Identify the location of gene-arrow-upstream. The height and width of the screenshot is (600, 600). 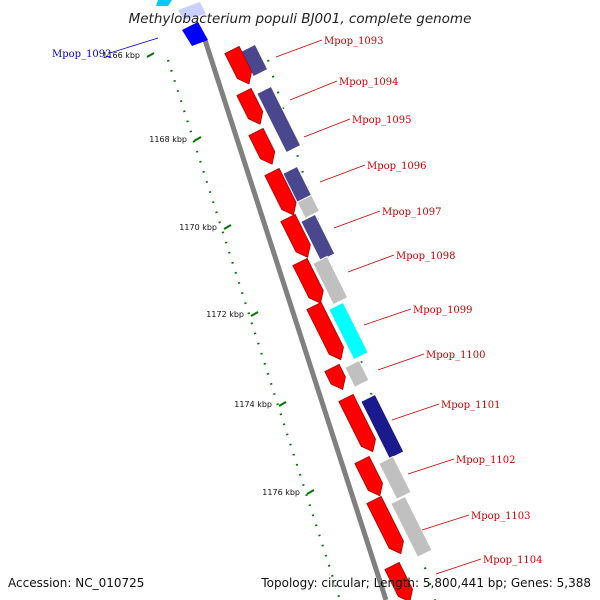
(192, 11).